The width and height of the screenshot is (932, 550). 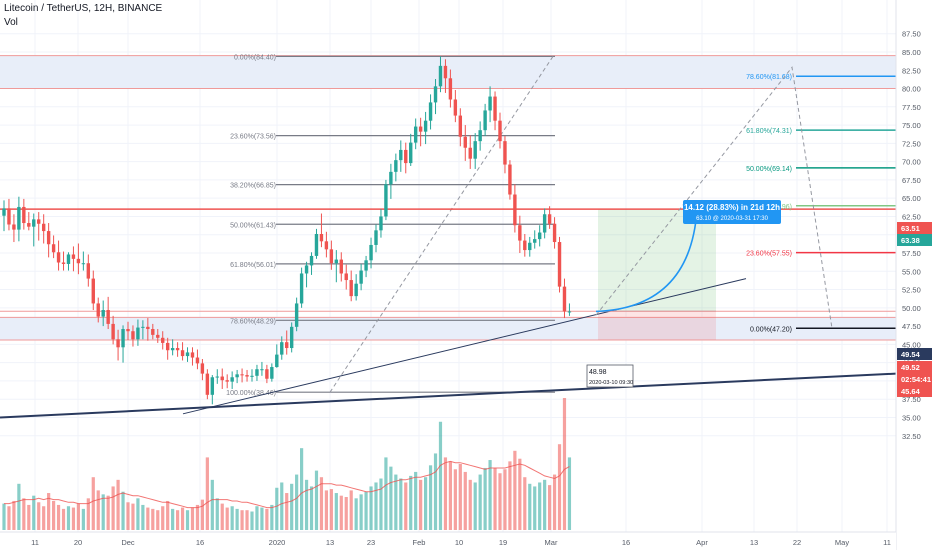 What do you see at coordinates (78, 542) in the screenshot?
I see `time-tick-label: 20` at bounding box center [78, 542].